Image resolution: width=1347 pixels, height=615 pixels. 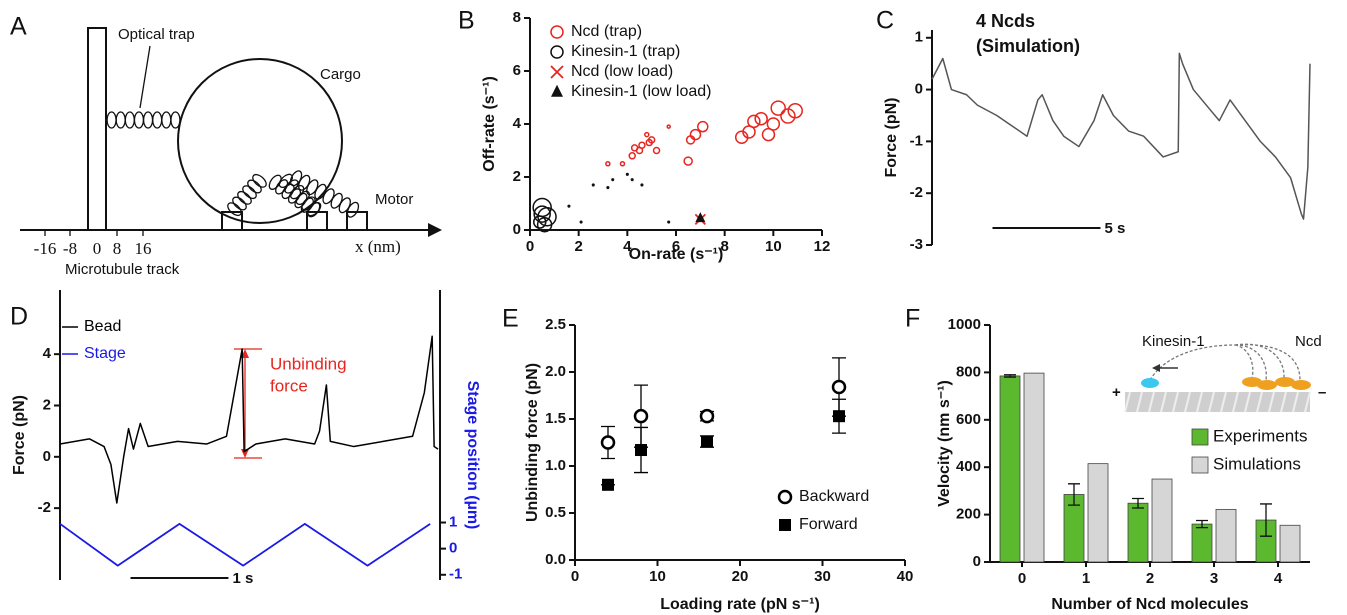 I want to click on y2-tick-label: 1, so click(x=453, y=521).